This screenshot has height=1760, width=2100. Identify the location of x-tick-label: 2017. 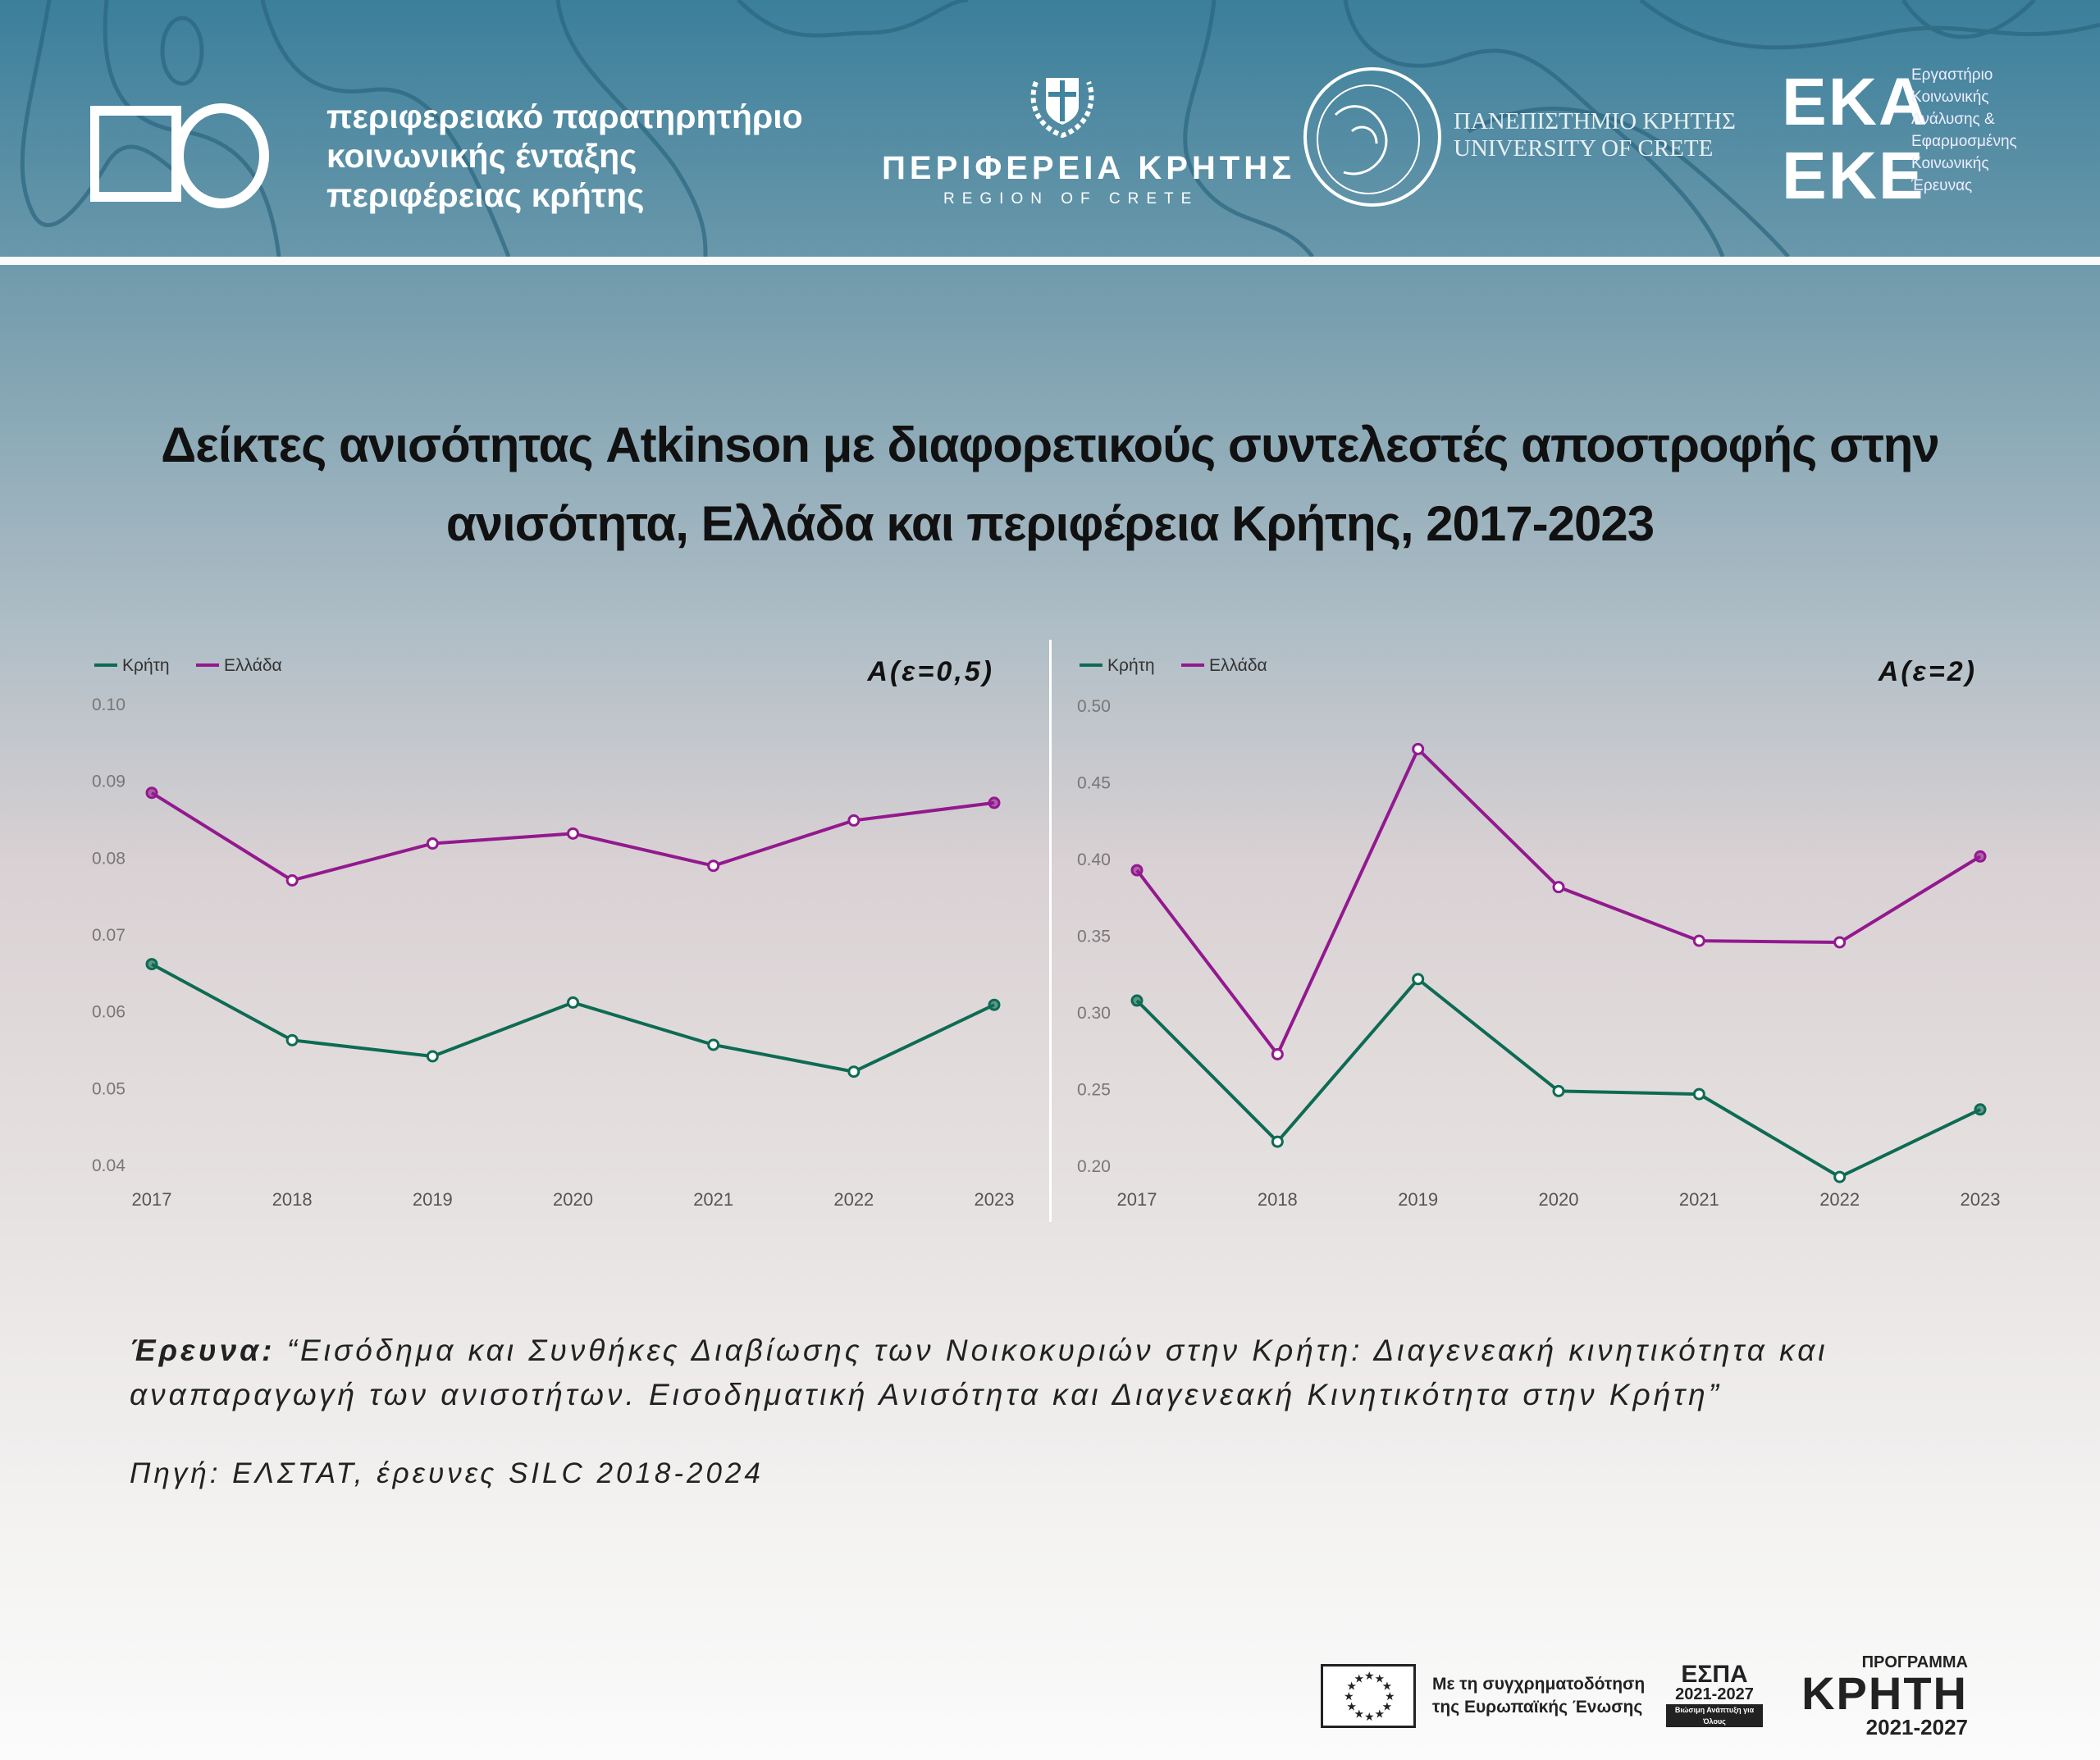
(1137, 1199).